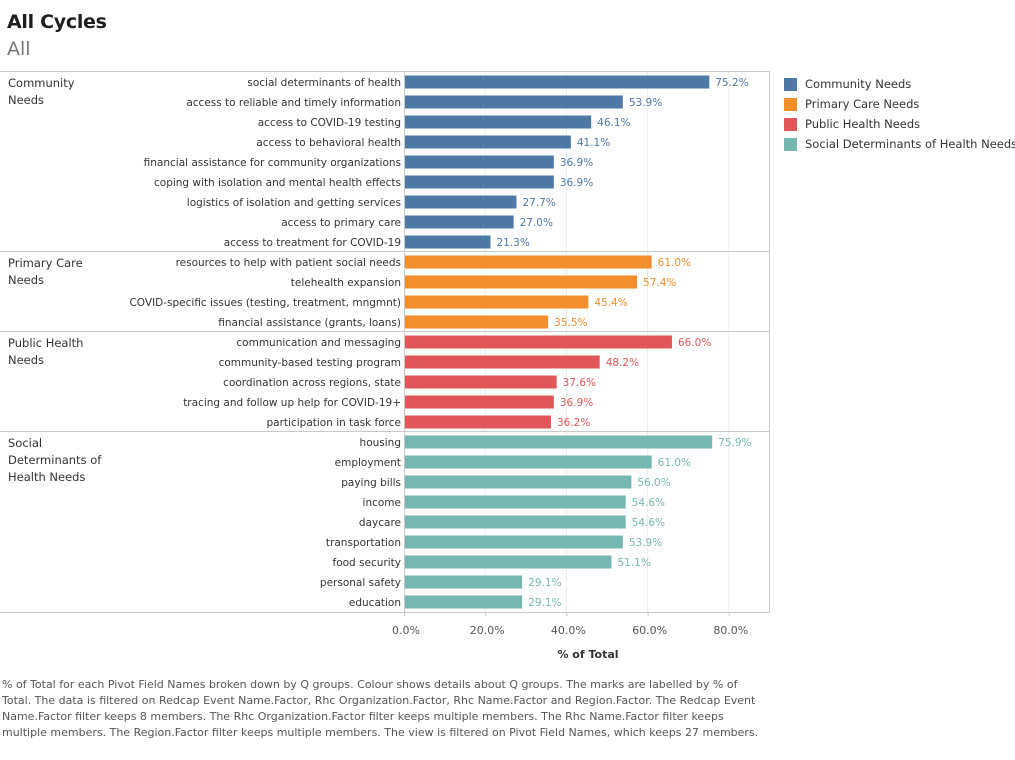 This screenshot has height=760, width=1015. Describe the element at coordinates (633, 563) in the screenshot. I see `data-label: 51.1%` at that location.